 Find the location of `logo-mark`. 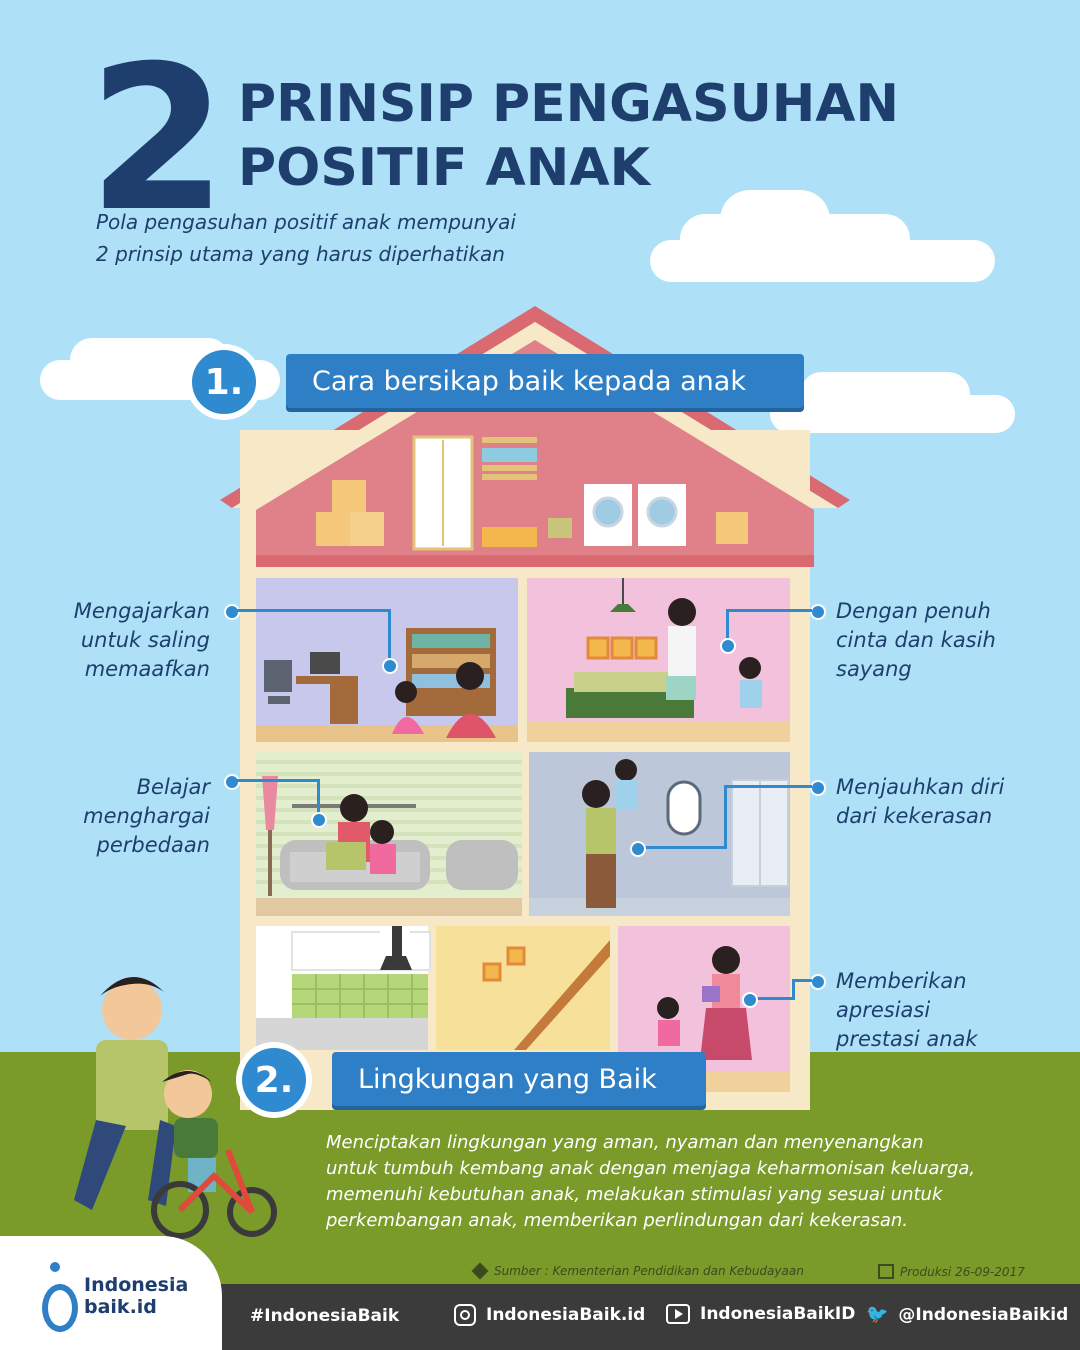

logo-mark is located at coordinates (60, 1297).